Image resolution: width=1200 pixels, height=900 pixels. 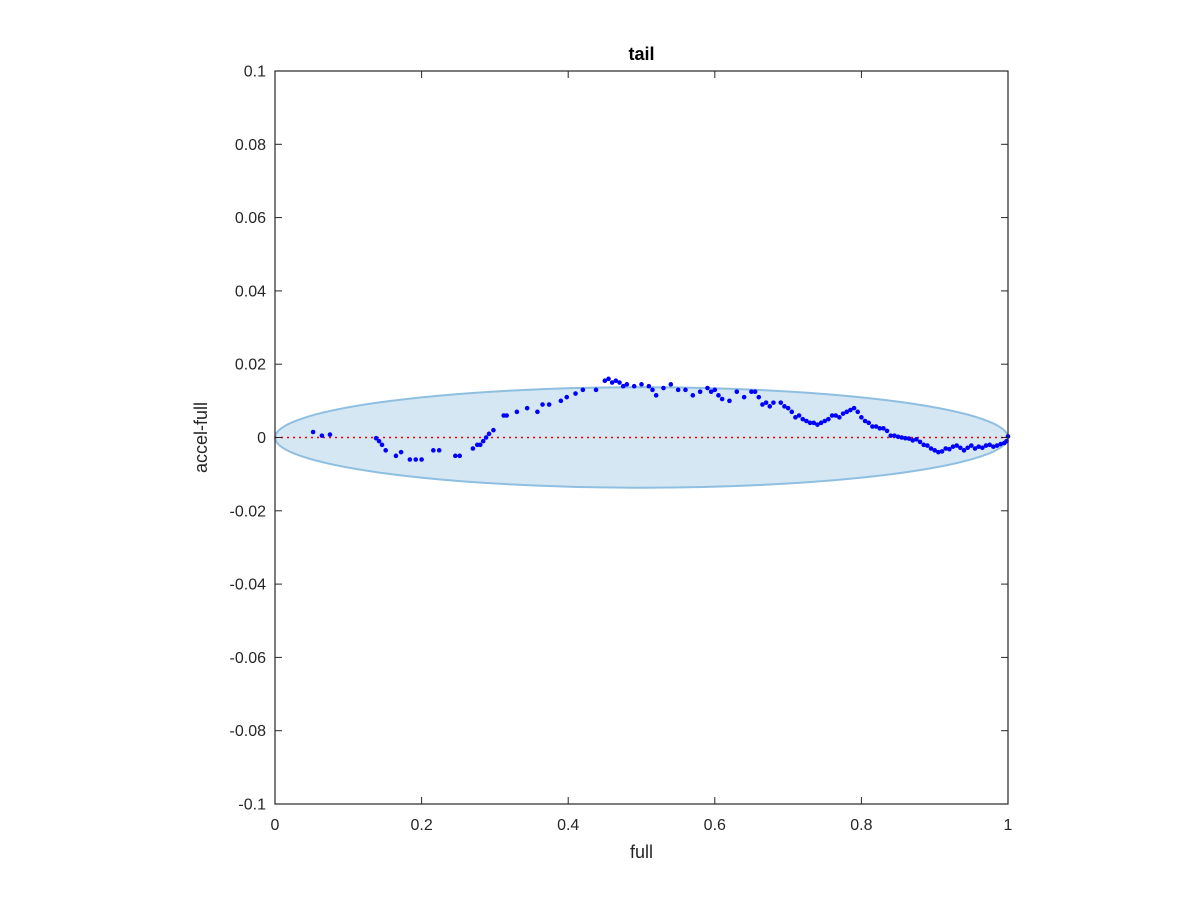 I want to click on x-tick-label: 0.8, so click(x=861, y=825).